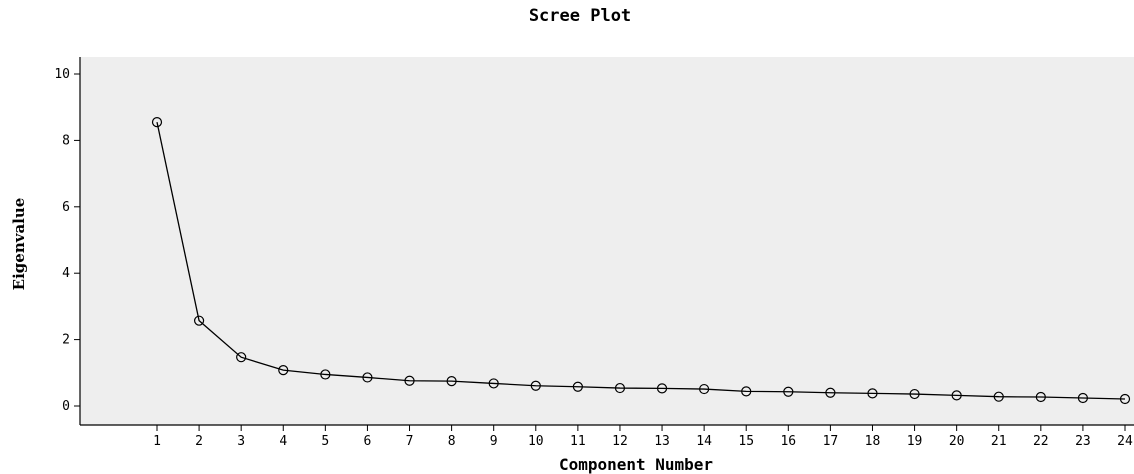 This screenshot has height=474, width=1134. Describe the element at coordinates (873, 441) in the screenshot. I see `x-tick-label: 18` at that location.